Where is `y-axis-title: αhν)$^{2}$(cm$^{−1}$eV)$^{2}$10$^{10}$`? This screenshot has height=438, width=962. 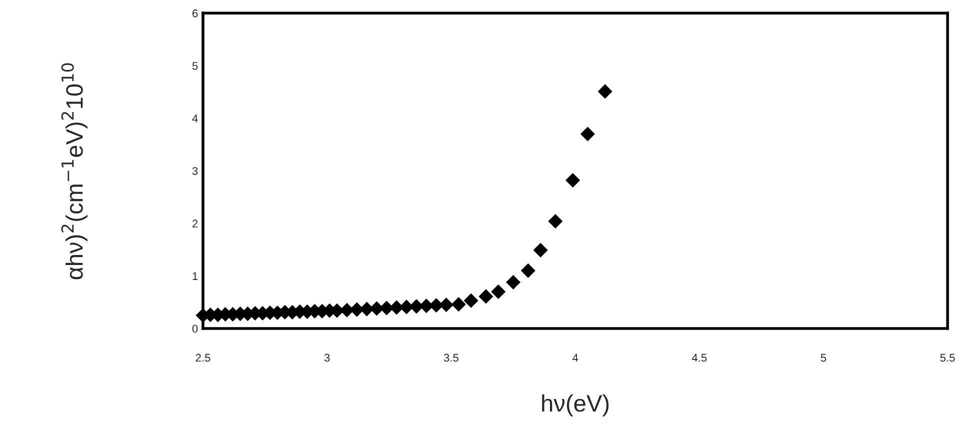
y-axis-title: αhν)$^{2}$(cm$^{−1}$eV)$^{2}$10$^{10}$ is located at coordinates (74, 171).